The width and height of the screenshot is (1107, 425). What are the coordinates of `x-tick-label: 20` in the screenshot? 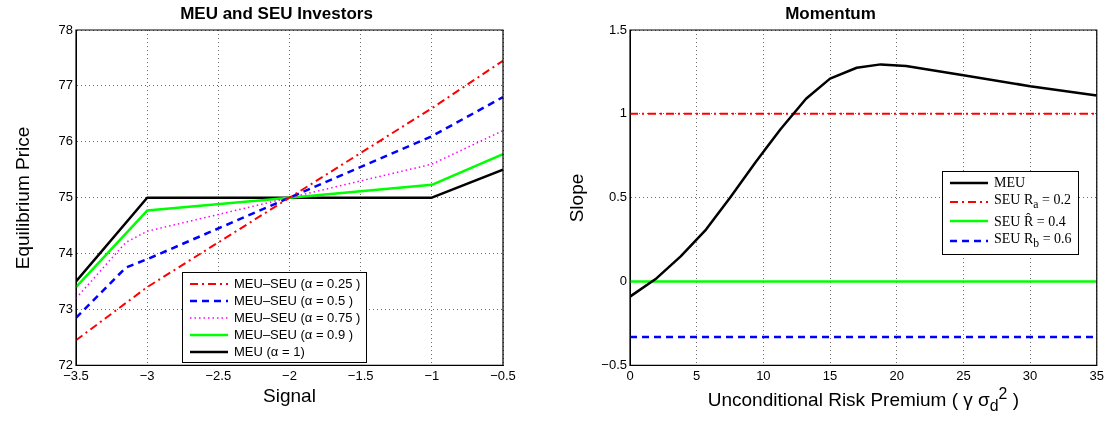 It's located at (896, 375).